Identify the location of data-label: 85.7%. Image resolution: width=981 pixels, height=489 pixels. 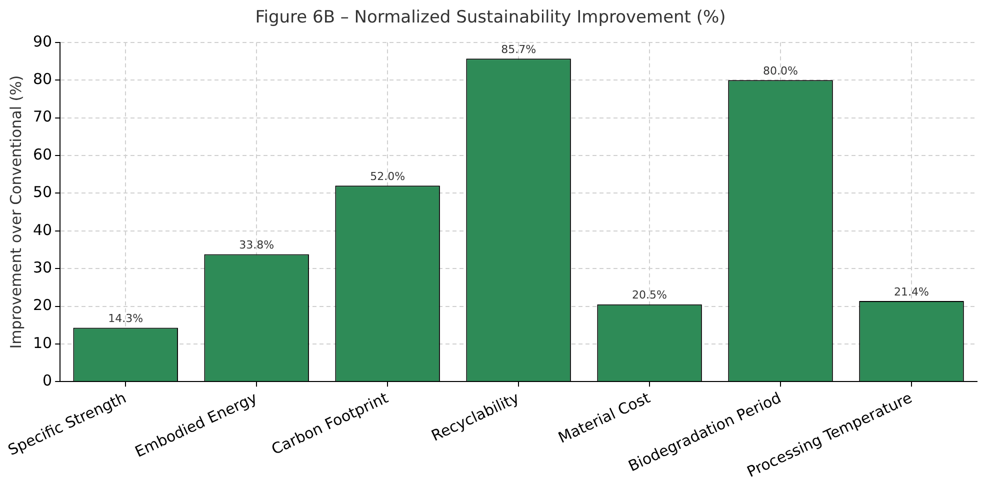
(518, 49).